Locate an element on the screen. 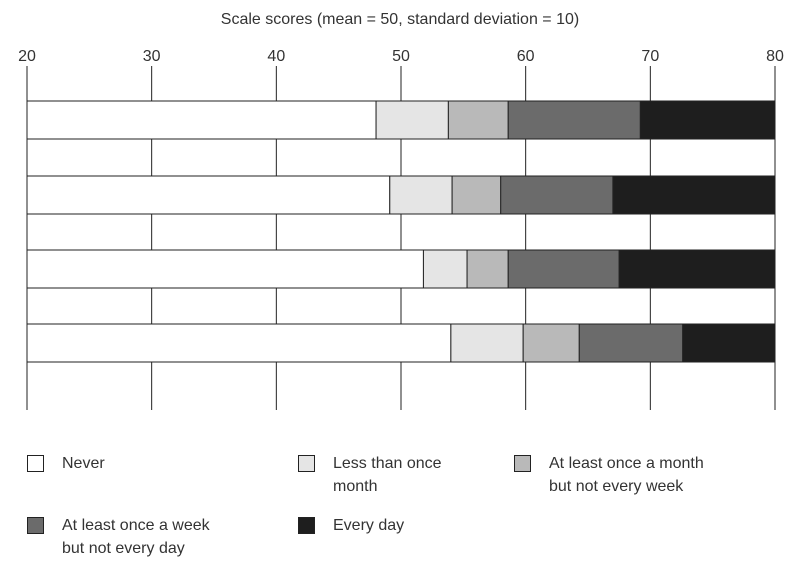 This screenshot has width=798, height=570. x-tick-label-20: 20 is located at coordinates (27, 56).